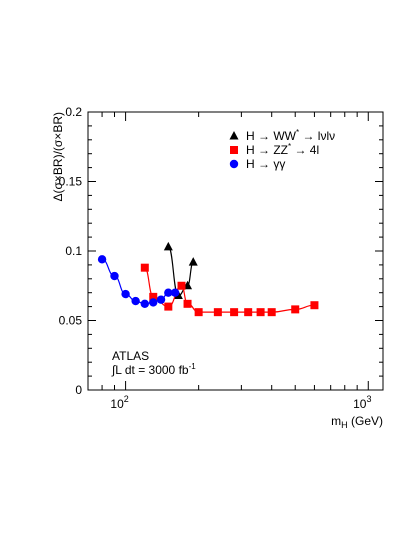  Describe the element at coordinates (130, 356) in the screenshot. I see `annotation-experiment: ATLAS` at that location.